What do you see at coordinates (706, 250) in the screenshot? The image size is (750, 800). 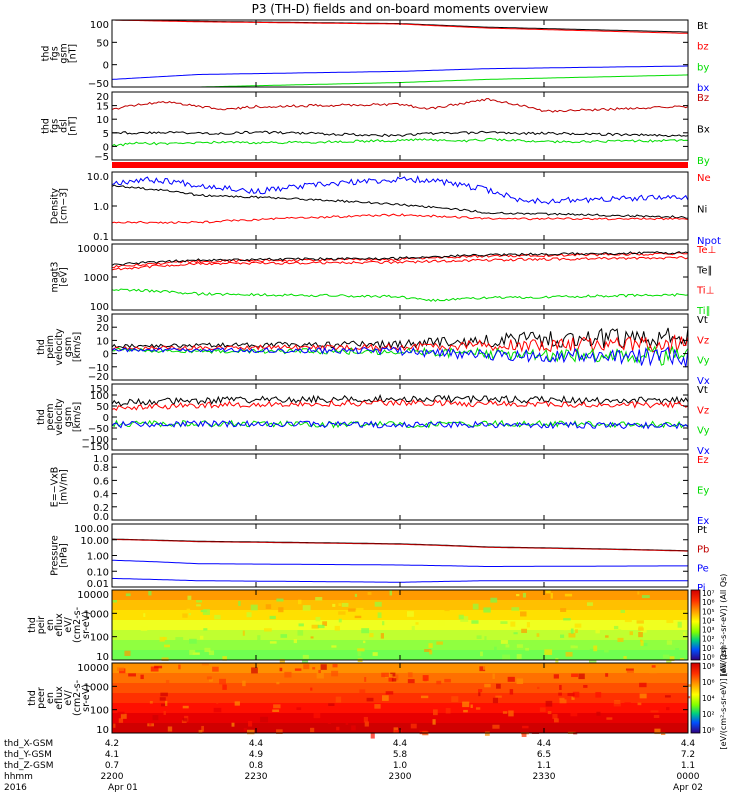 I see `legend-entry: Te⊥` at bounding box center [706, 250].